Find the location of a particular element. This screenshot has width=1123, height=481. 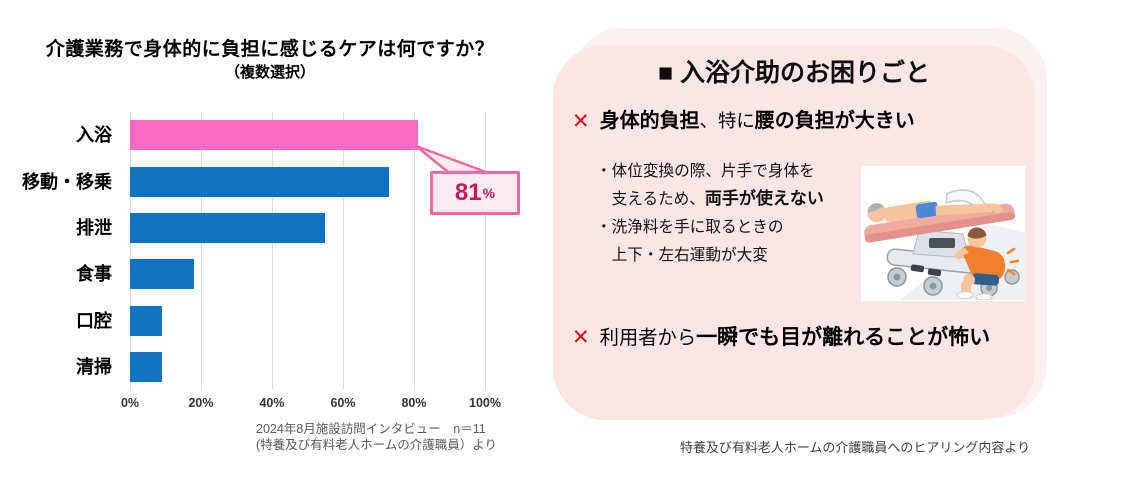

callout-value: 81 is located at coordinates (468, 192).